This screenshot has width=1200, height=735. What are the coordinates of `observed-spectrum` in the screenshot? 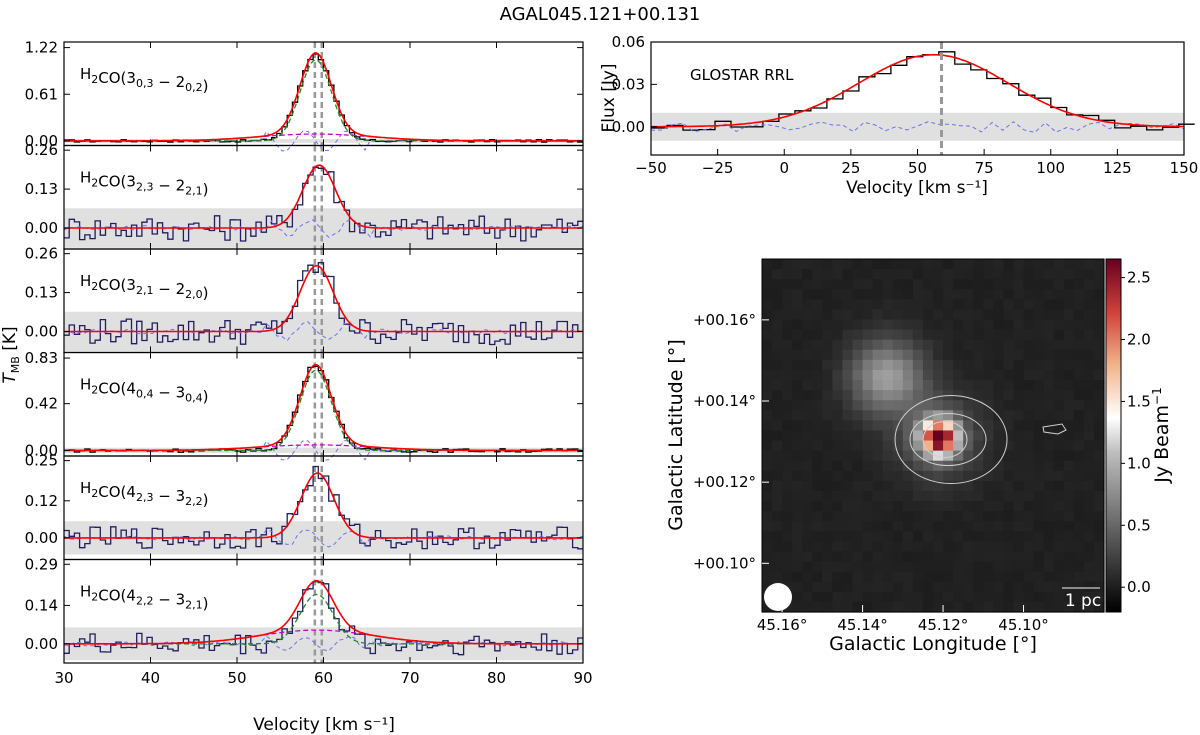 It's located at (323, 98).